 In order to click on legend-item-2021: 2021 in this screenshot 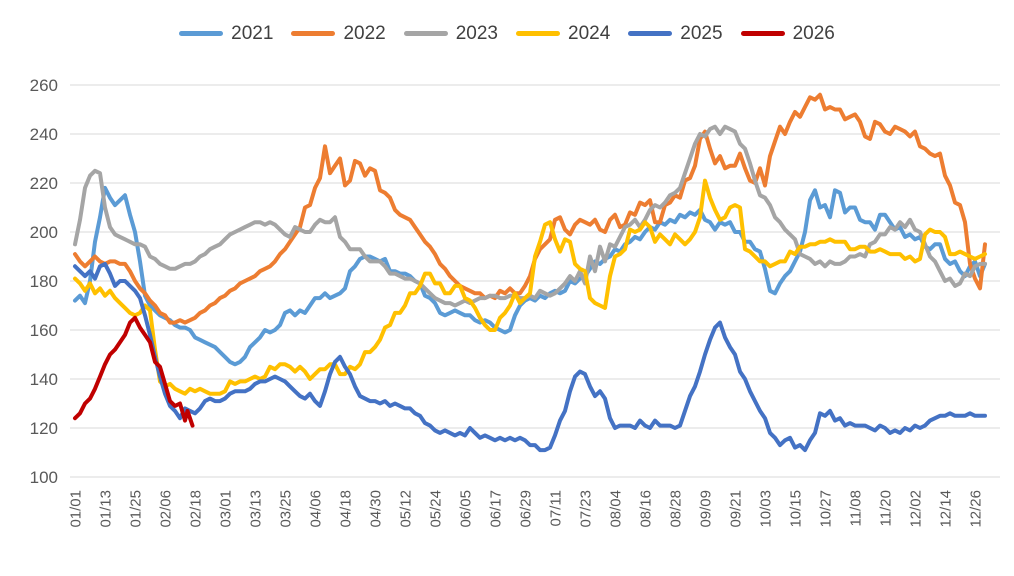, I will do `click(226, 33)`.